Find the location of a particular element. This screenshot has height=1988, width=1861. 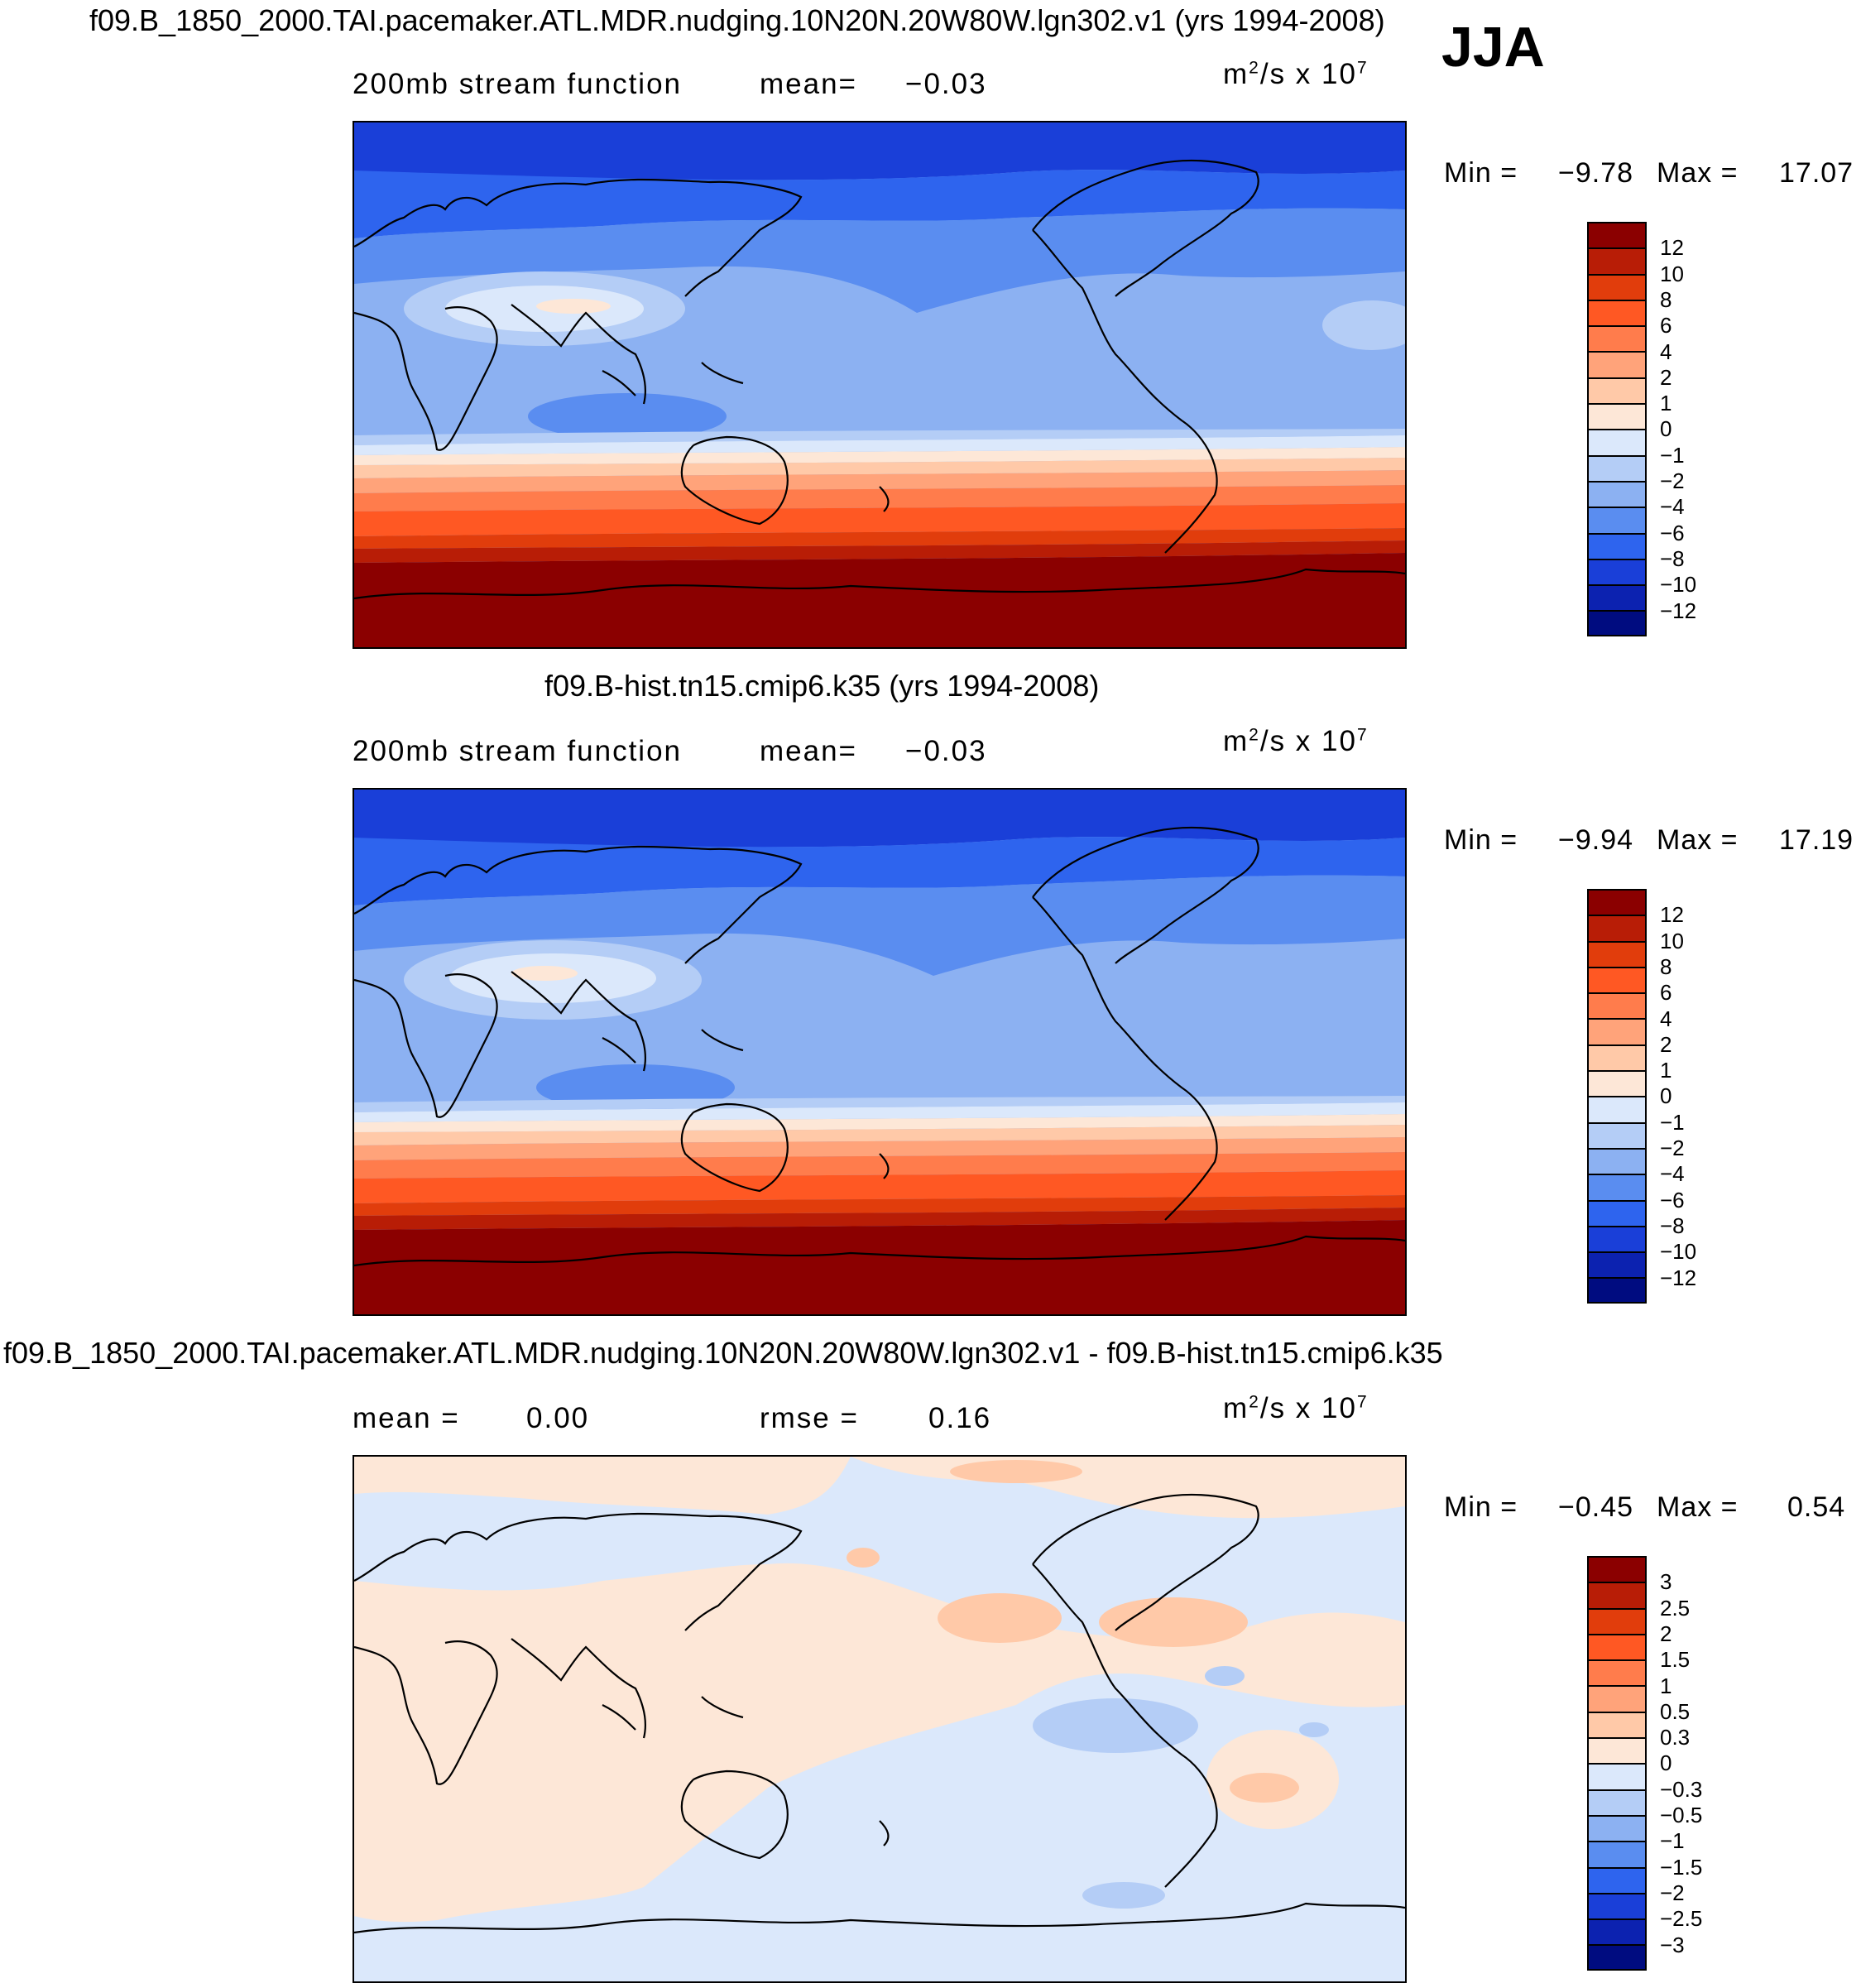

panel1-min-label: Min = is located at coordinates (1481, 173).